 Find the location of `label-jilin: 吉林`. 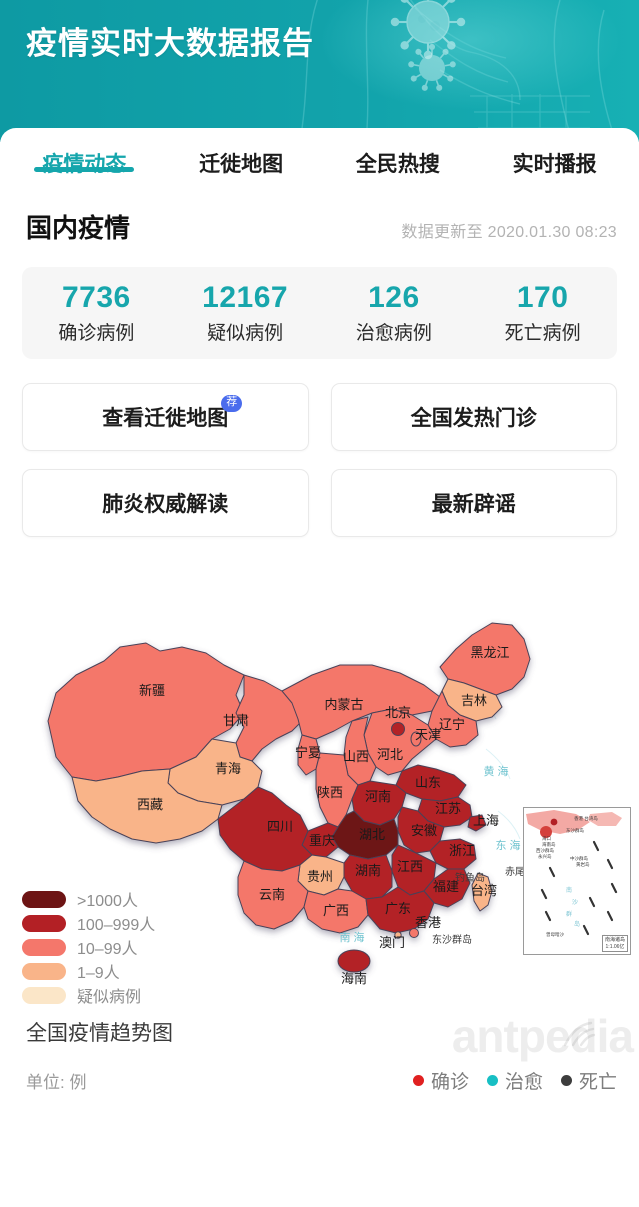

label-jilin: 吉林 is located at coordinates (474, 700).